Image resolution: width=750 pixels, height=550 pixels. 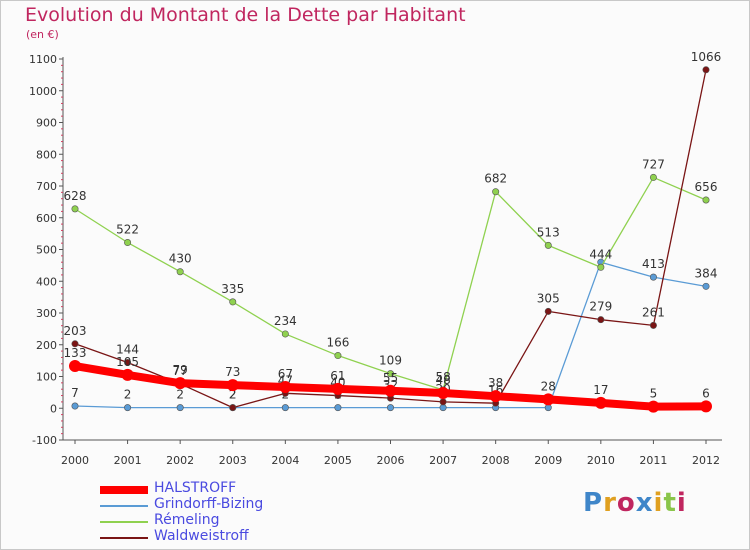 What do you see at coordinates (285, 321) in the screenshot?
I see `data-label-r-meling: 234` at bounding box center [285, 321].